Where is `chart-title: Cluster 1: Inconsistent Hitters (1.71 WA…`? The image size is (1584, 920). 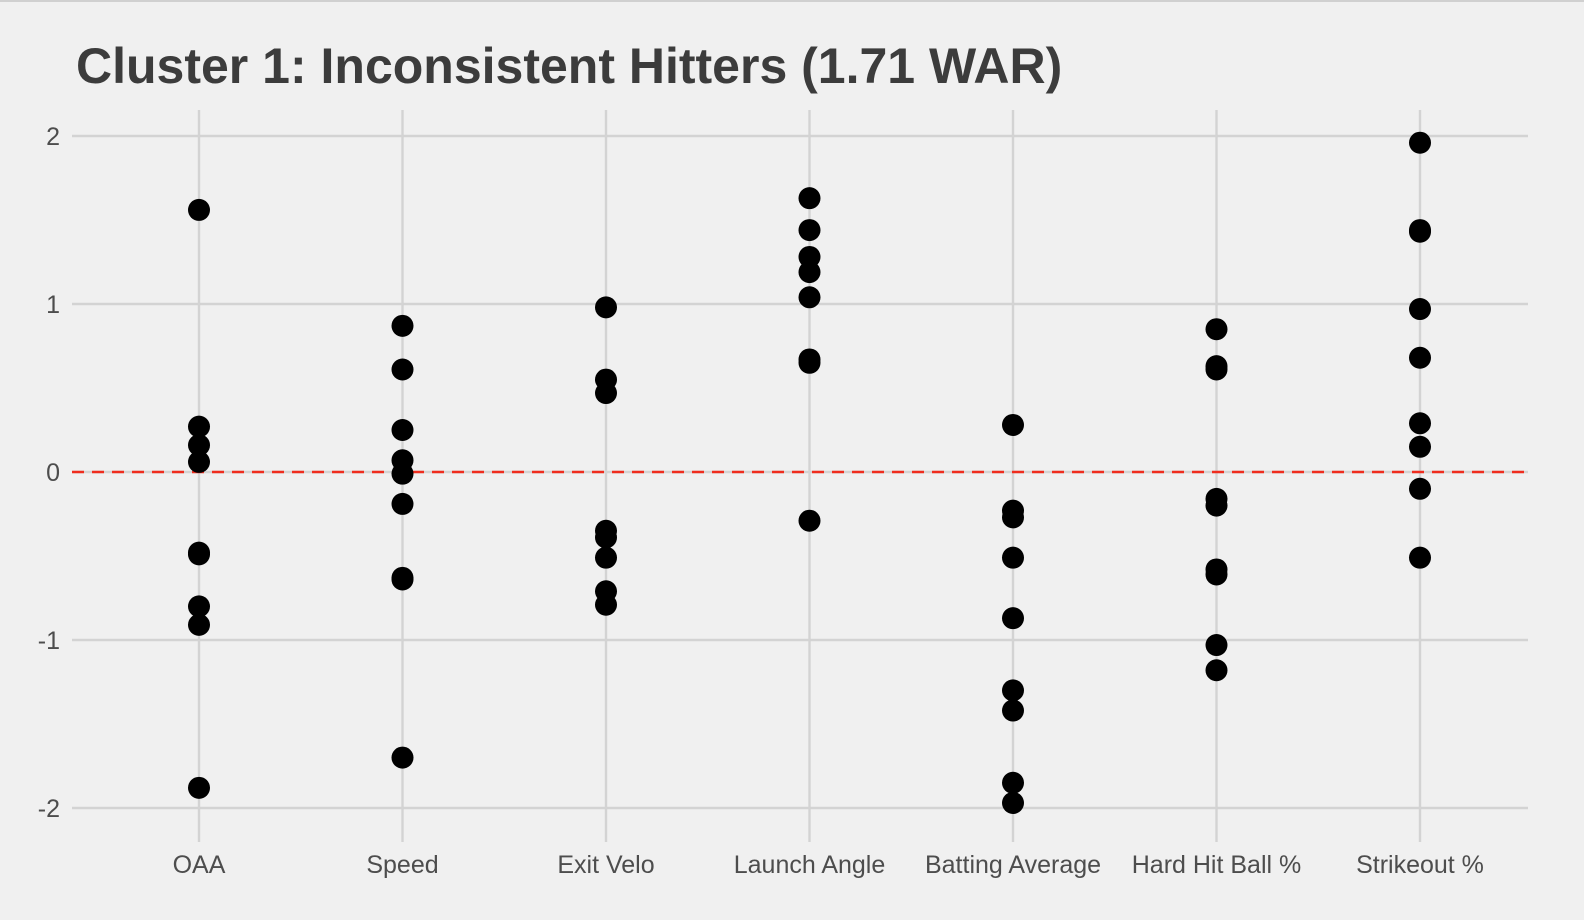
chart-title: Cluster 1: Inconsistent Hitters (1.71 WA… is located at coordinates (569, 66).